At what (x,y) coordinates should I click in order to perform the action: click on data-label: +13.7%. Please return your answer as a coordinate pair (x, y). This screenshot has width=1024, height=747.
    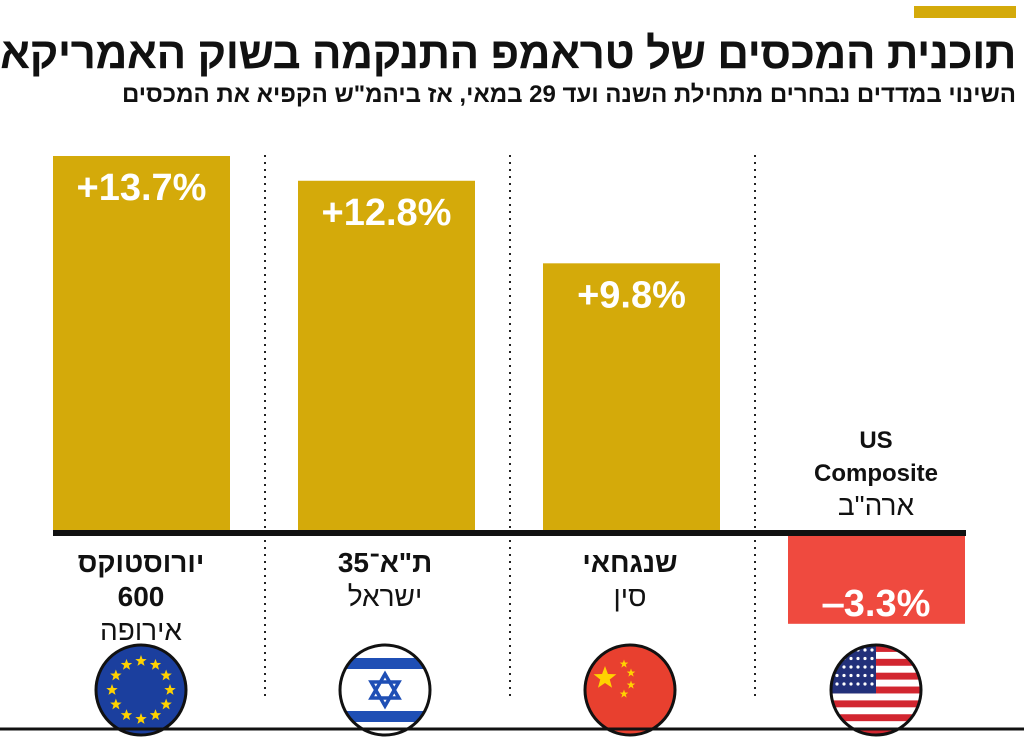
    Looking at the image, I should click on (142, 188).